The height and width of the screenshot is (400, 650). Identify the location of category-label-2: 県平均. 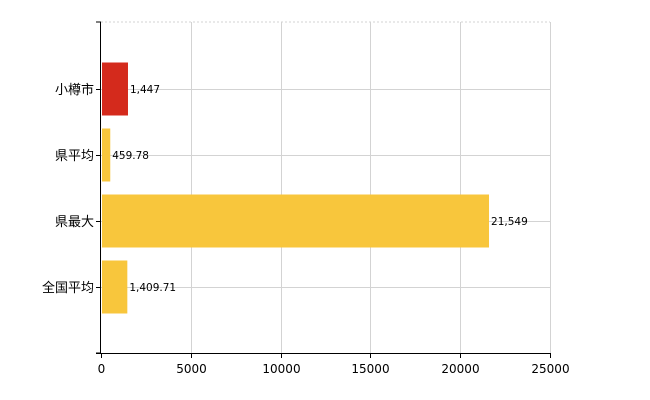
(74, 156).